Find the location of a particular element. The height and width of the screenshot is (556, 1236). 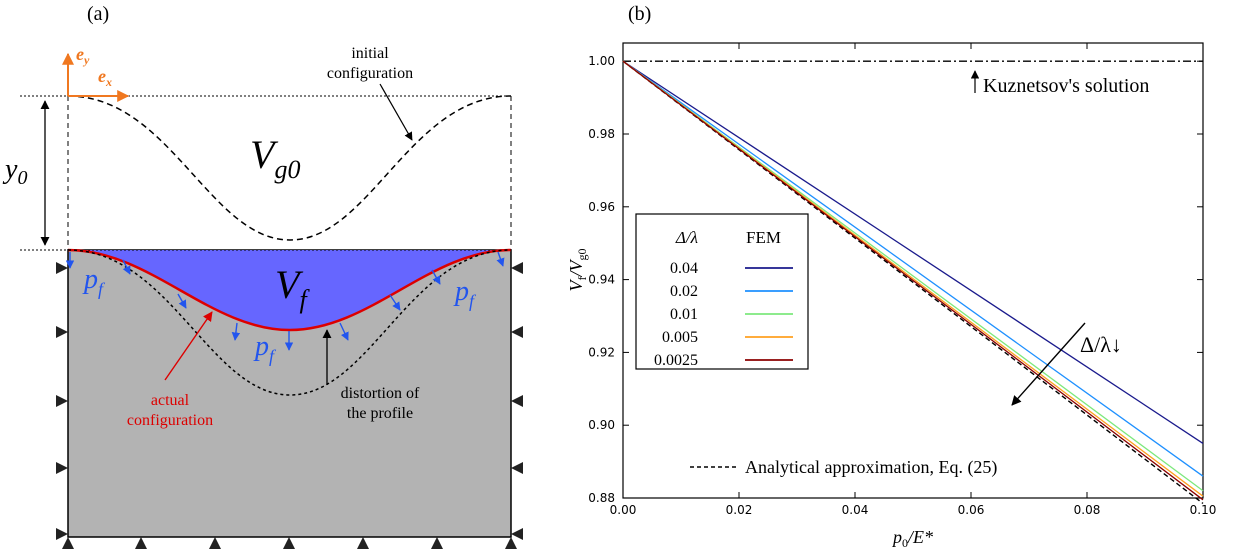

legend-entry-label: 0.01 is located at coordinates (684, 314).